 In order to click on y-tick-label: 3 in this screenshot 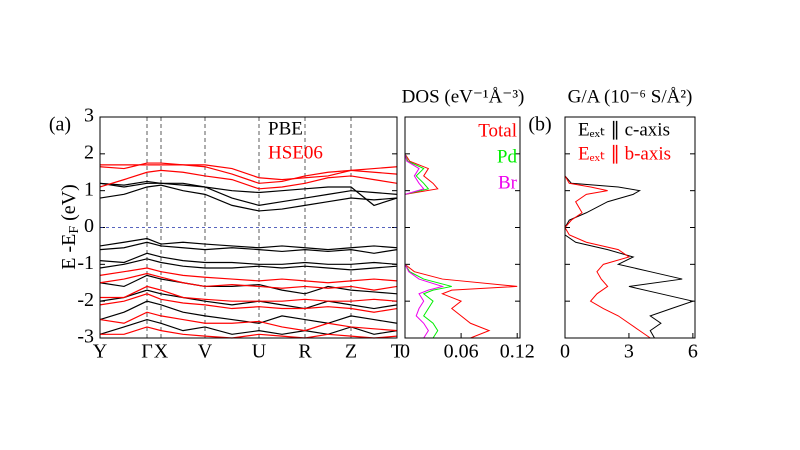, I will do `click(89, 116)`.